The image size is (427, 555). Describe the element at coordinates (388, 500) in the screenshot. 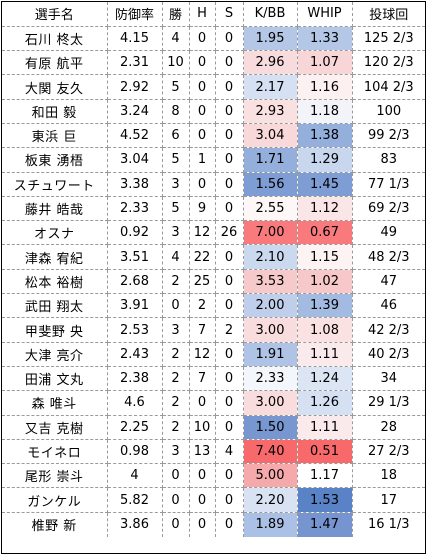

I see `innings-cell: 17` at that location.